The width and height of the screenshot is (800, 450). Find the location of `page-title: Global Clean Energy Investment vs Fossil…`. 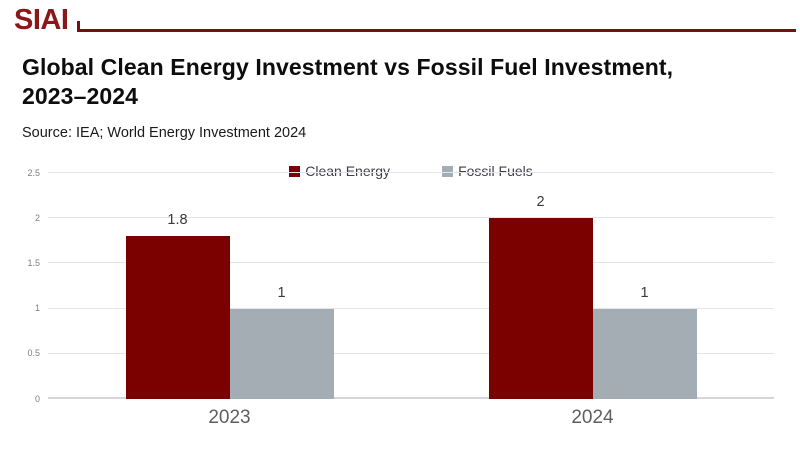

page-title: Global Clean Energy Investment vs Fossil… is located at coordinates (409, 82).